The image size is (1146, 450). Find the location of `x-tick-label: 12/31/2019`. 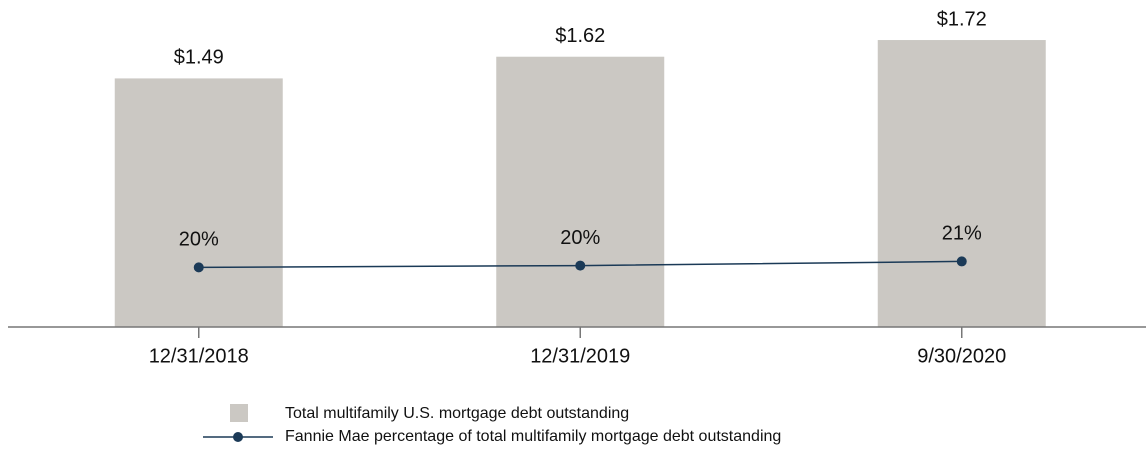

x-tick-label: 12/31/2019 is located at coordinates (580, 356).